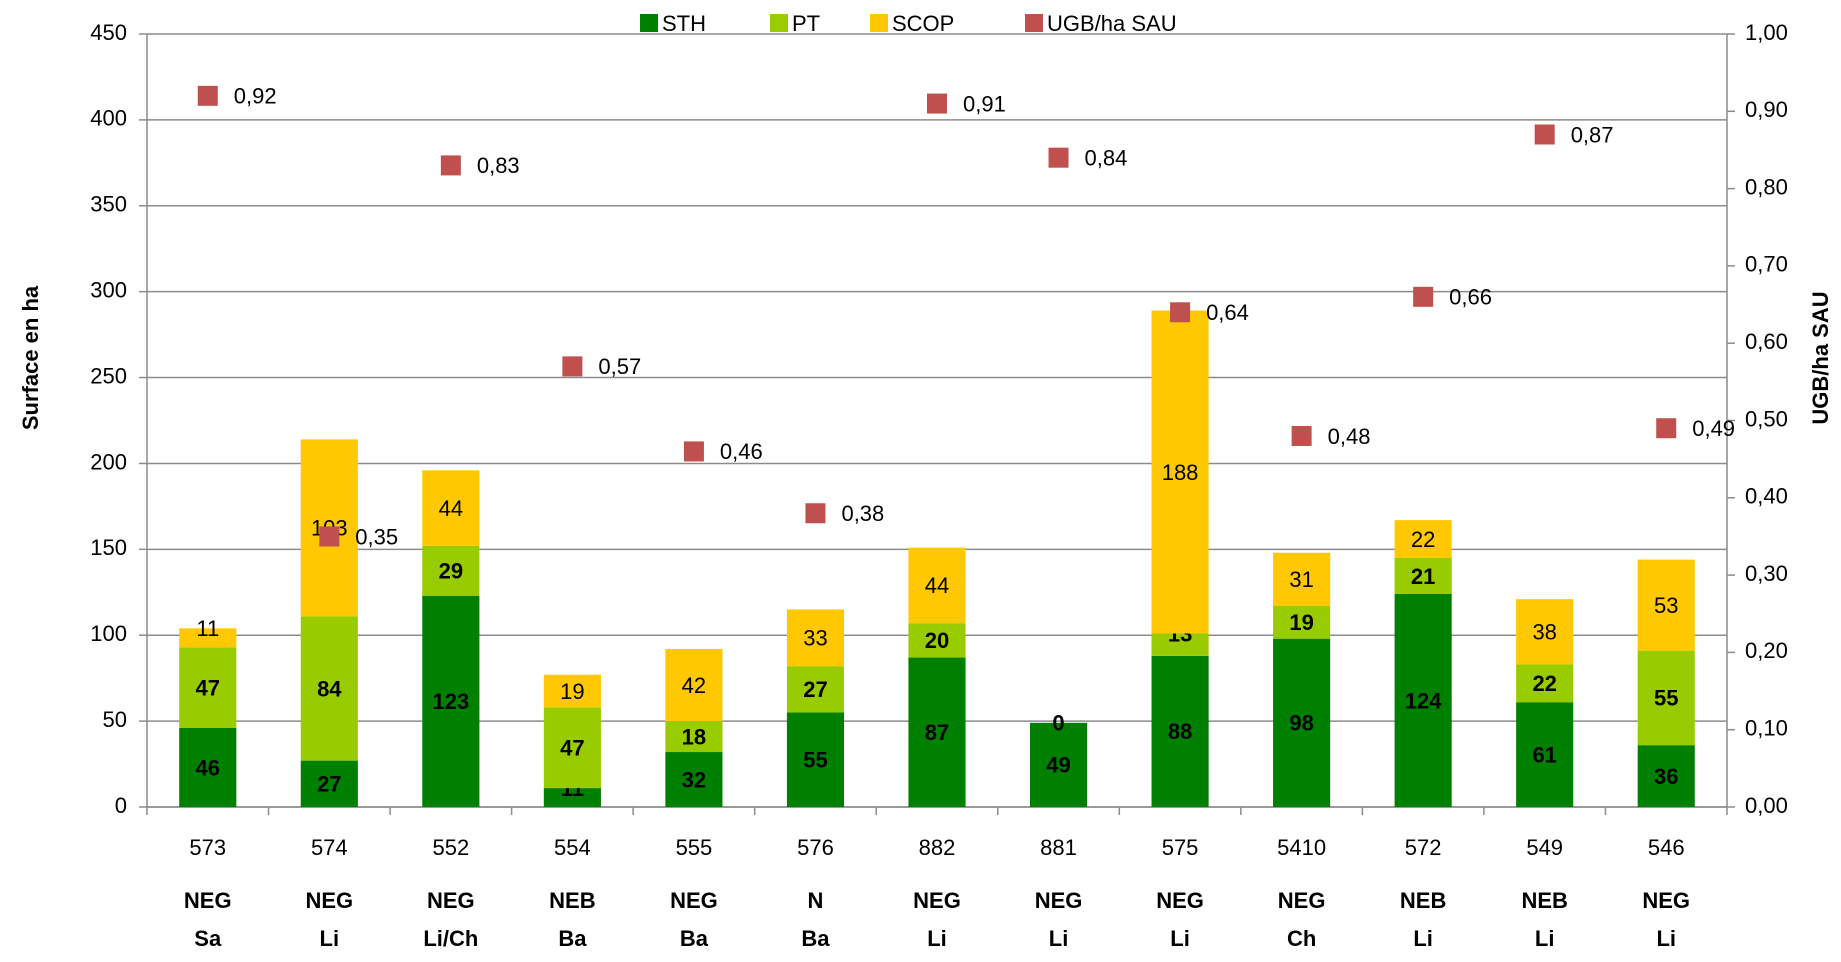 This screenshot has height=962, width=1841. I want to click on y-axis-title: Surface en ha, so click(30, 357).